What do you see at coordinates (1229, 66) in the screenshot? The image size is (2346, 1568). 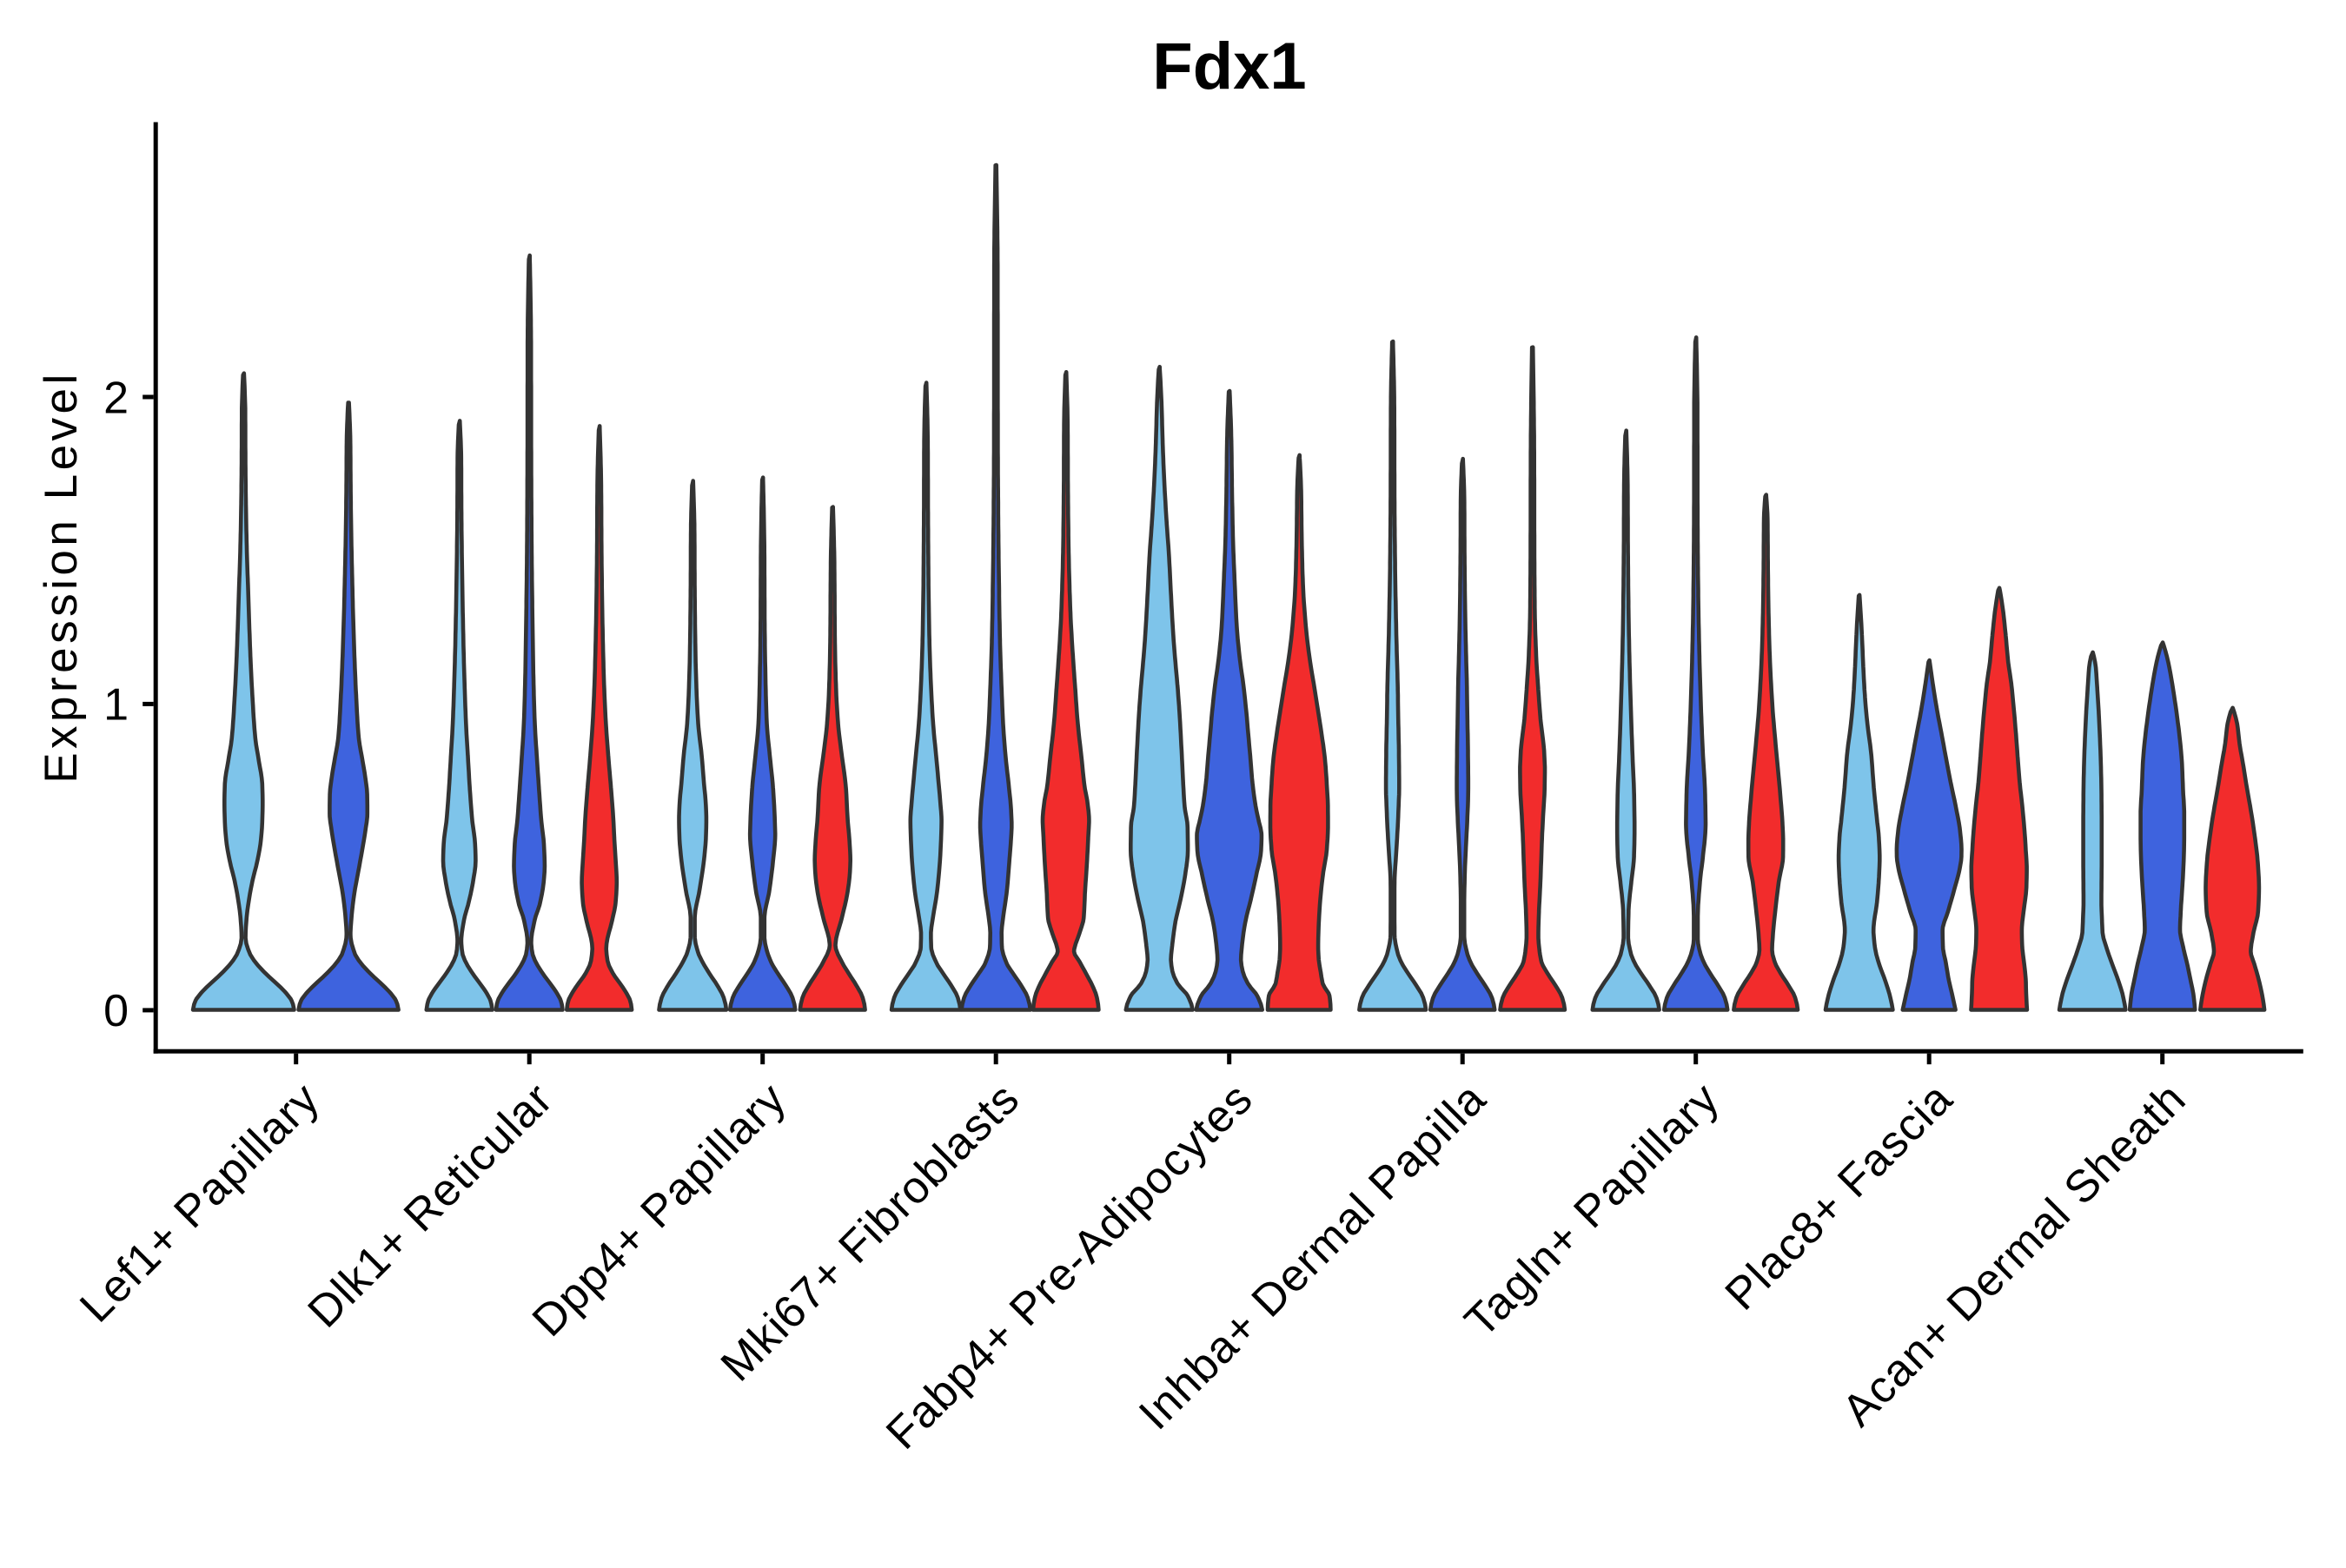 I see `svg-text: Fdx1` at bounding box center [1229, 66].